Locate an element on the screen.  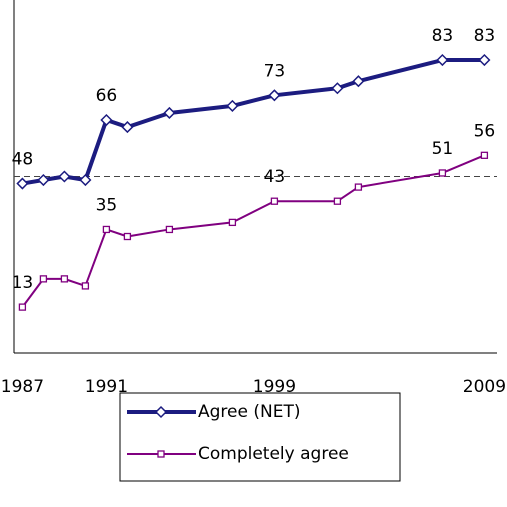
x-tick-label: 1991 is located at coordinates (106, 387).